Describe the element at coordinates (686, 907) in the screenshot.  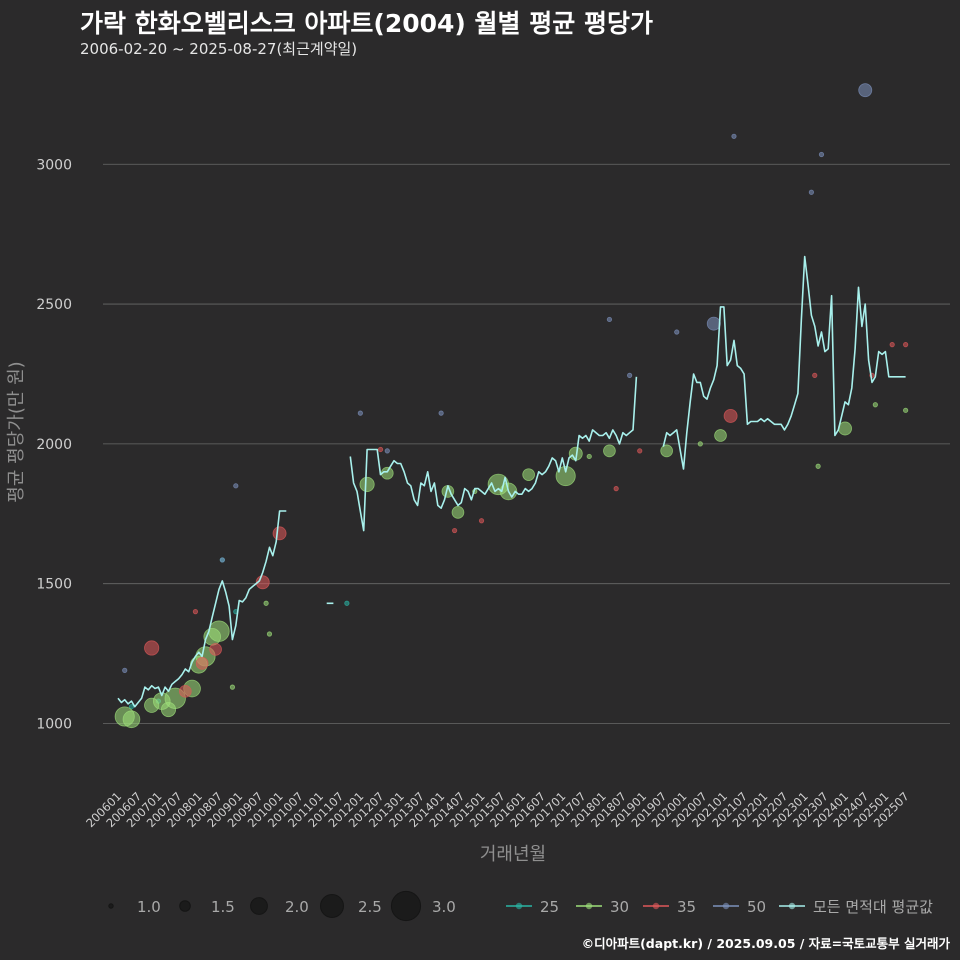
I see `color-legend-label: 35` at that location.